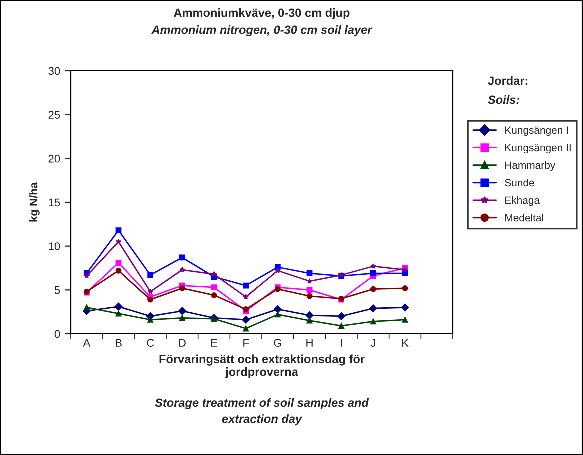  What do you see at coordinates (150, 343) in the screenshot?
I see `x-tick-label: C` at bounding box center [150, 343].